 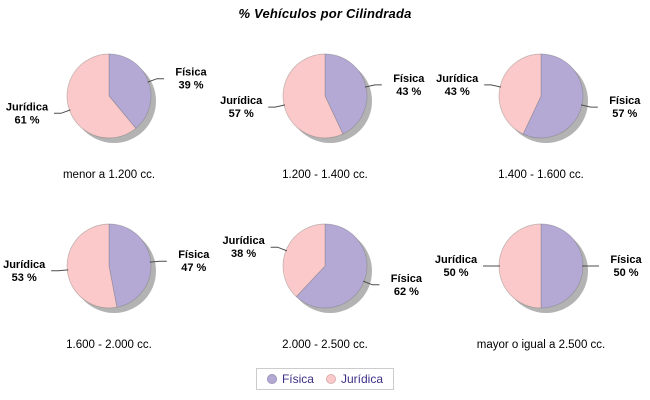 I want to click on legend-label-juridica: Jurídica, so click(x=362, y=379).